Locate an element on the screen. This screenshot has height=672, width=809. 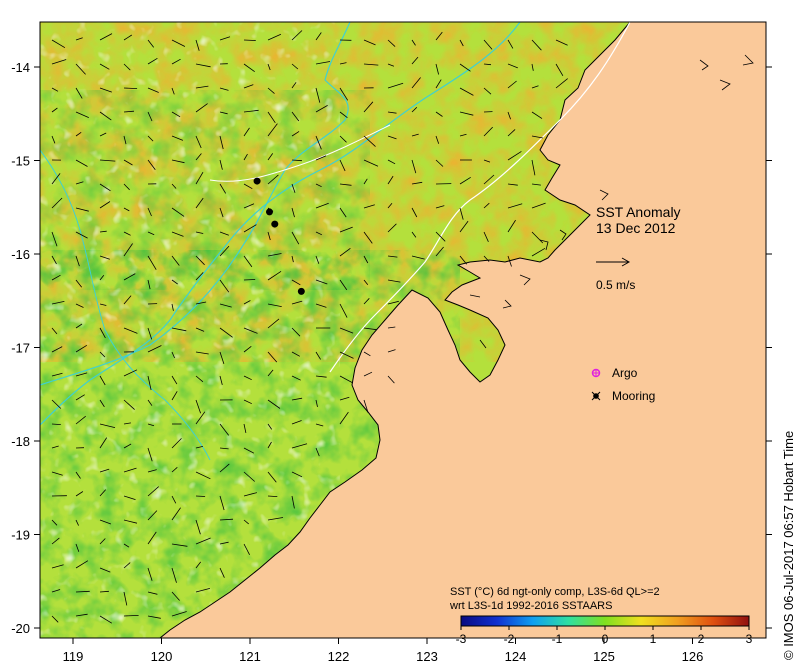
lat-tick-label: -15 is located at coordinates (20, 161).